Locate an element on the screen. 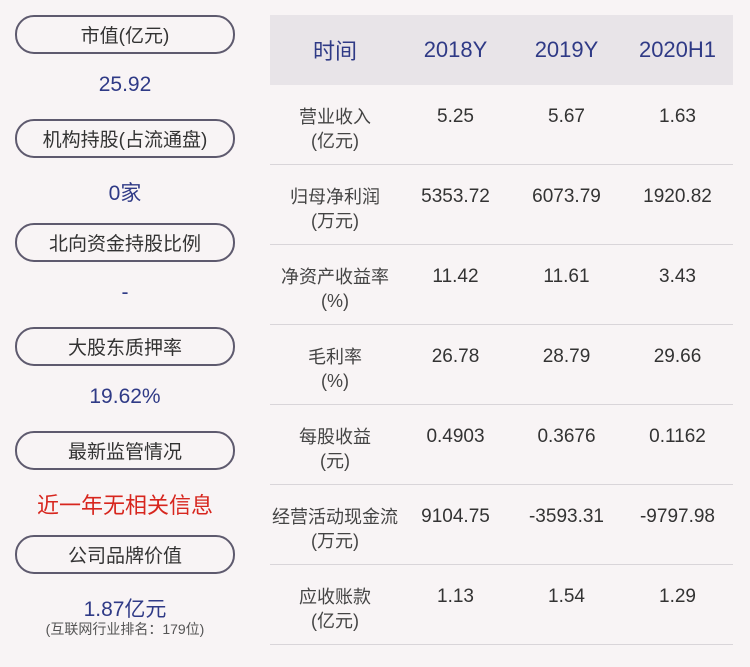 The image size is (750, 667). brand-value-value: 1.87亿元 is located at coordinates (125, 609).